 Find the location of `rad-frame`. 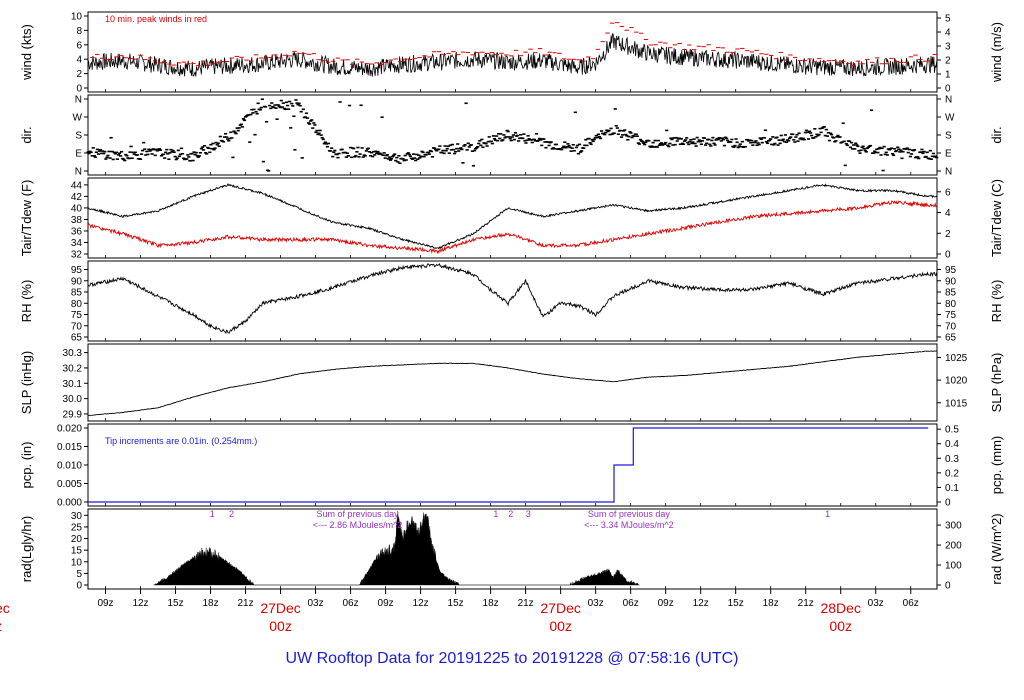

rad-frame is located at coordinates (512, 549).